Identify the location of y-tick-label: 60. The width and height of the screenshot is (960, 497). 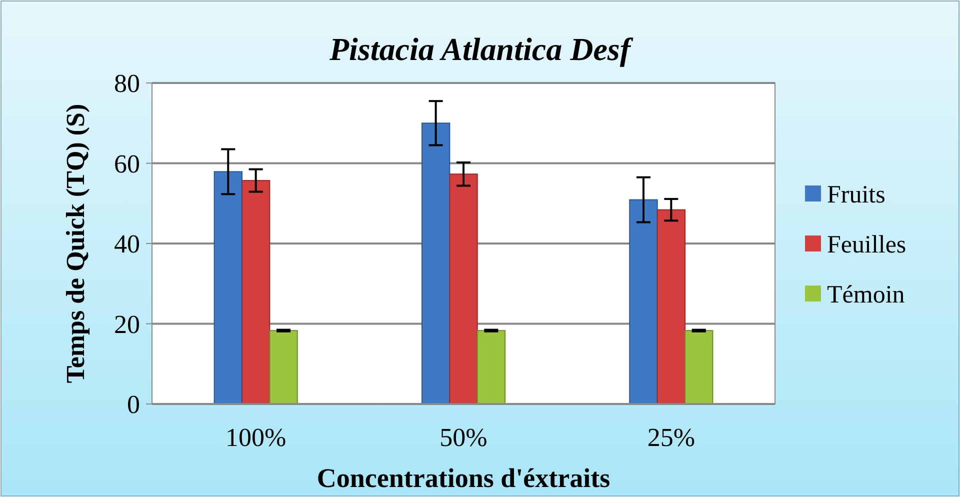
(127, 163).